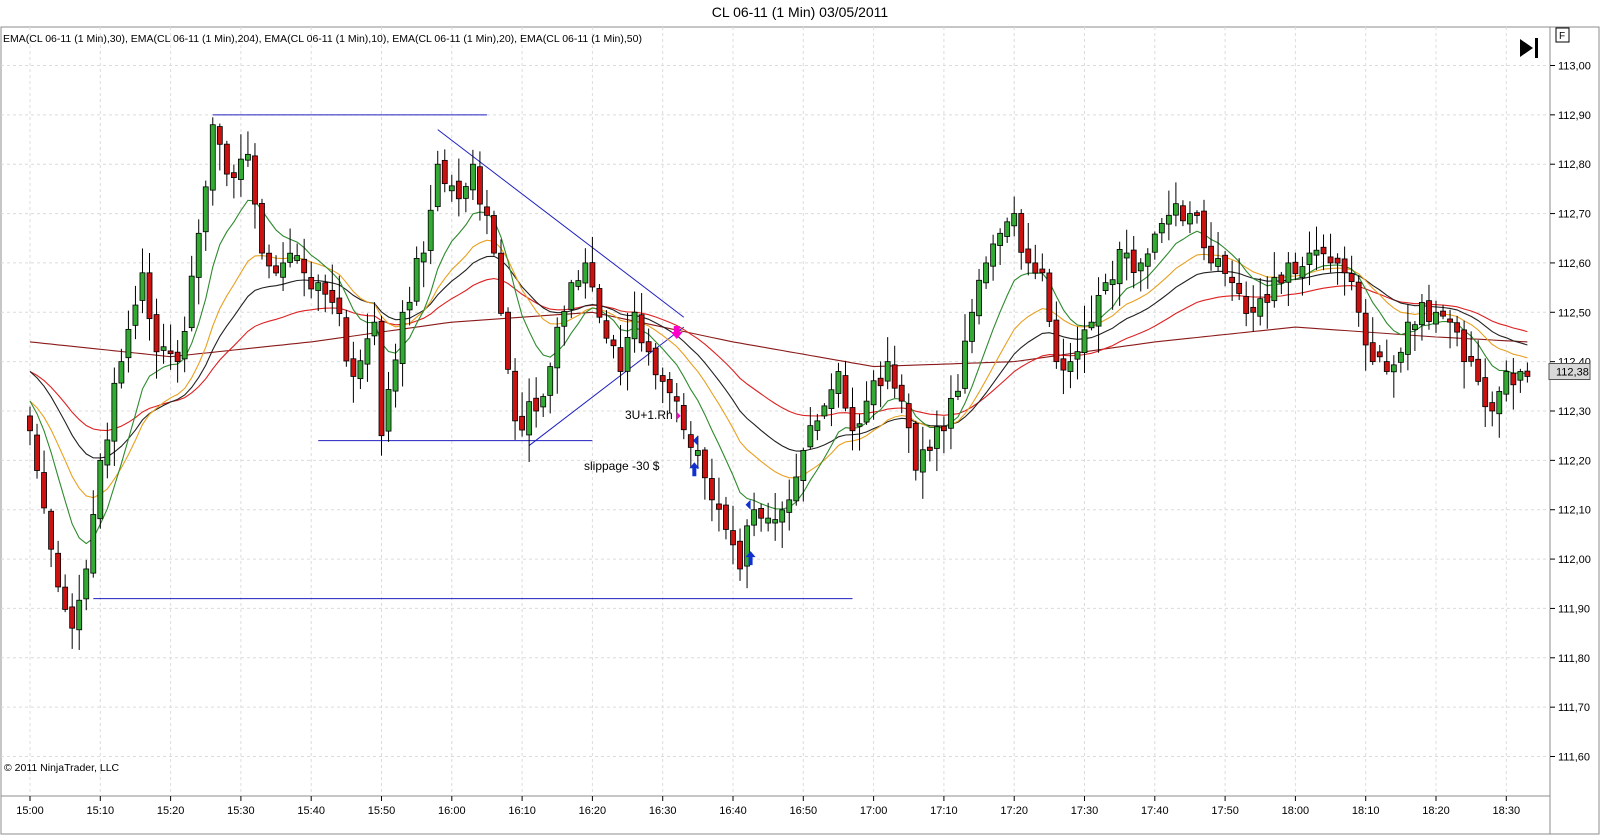 Image resolution: width=1600 pixels, height=840 pixels. I want to click on time-tick-label: 15:00, so click(30, 811).